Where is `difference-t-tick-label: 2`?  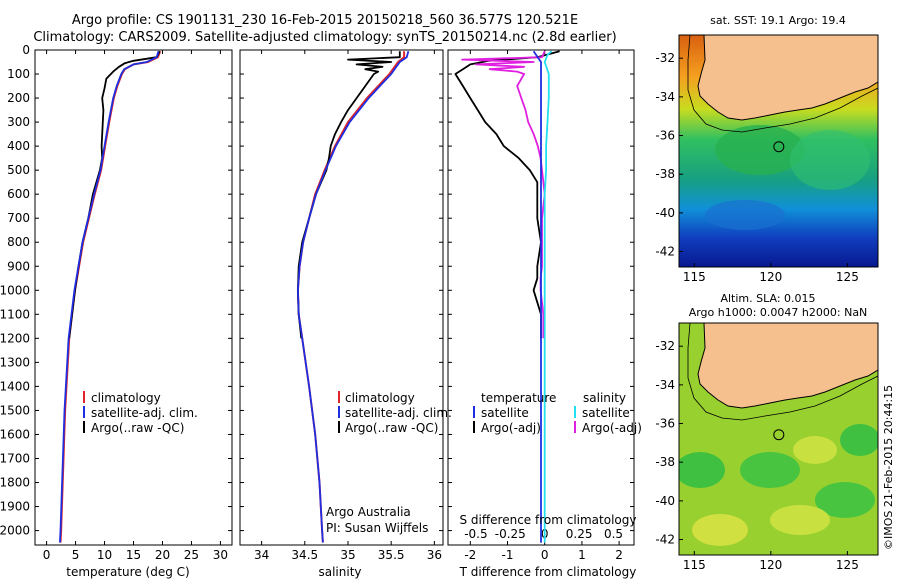
difference-t-tick-label: 2 is located at coordinates (619, 555).